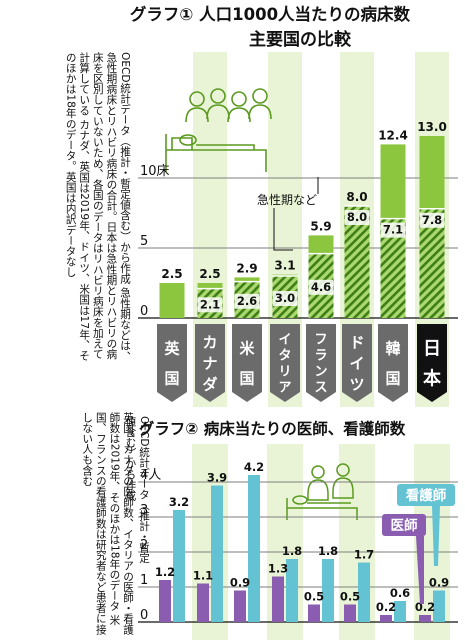 The height and width of the screenshot is (640, 465). I want to click on acute-value-label: 2.1, so click(210, 304).